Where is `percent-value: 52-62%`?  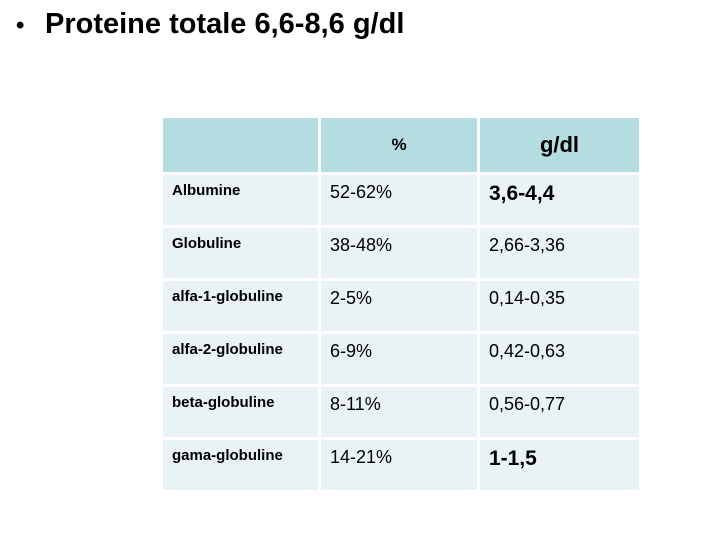
percent-value: 52-62% is located at coordinates (399, 200).